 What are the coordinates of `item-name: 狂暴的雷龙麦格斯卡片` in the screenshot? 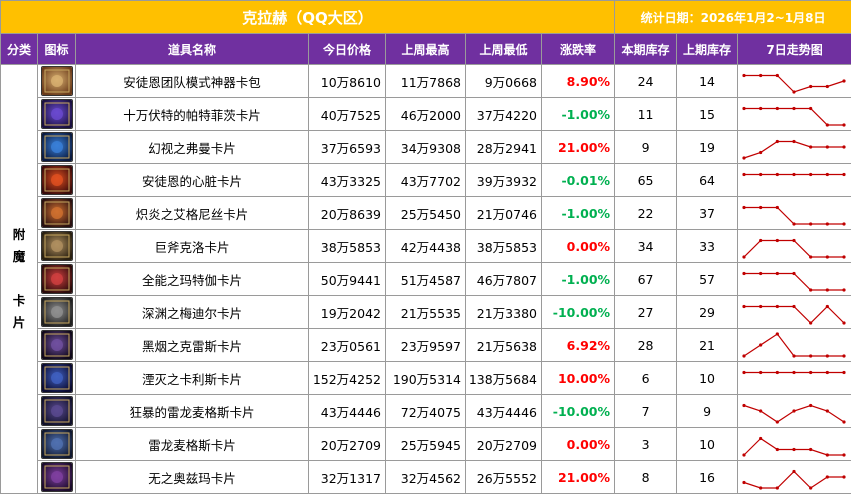 It's located at (192, 411).